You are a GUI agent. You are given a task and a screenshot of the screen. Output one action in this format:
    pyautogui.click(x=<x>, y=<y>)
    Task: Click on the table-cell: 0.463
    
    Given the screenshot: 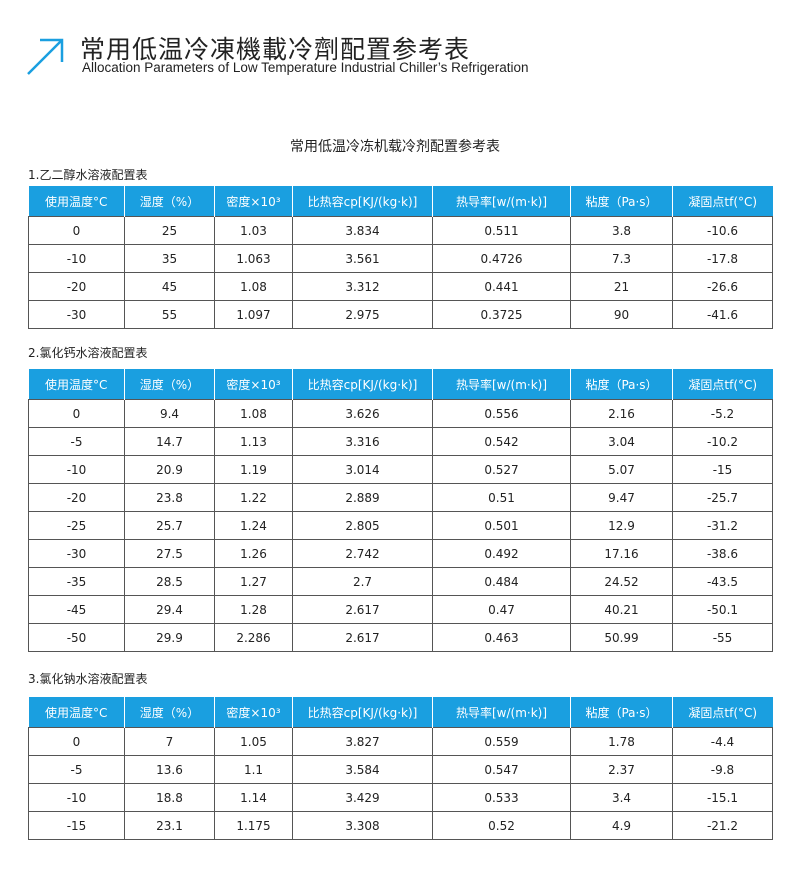 What is the action you would take?
    pyautogui.click(x=501, y=637)
    